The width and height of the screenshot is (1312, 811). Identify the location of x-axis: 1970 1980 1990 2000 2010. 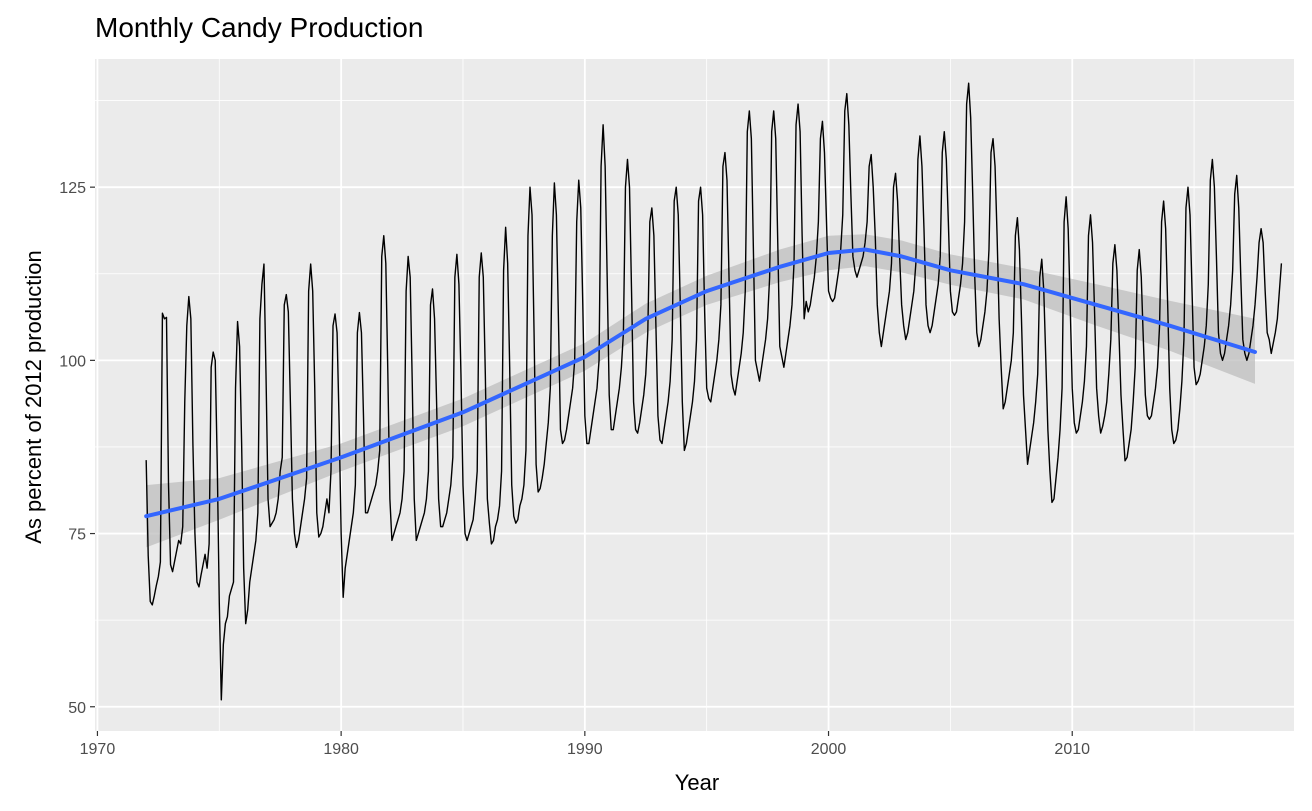
(585, 744).